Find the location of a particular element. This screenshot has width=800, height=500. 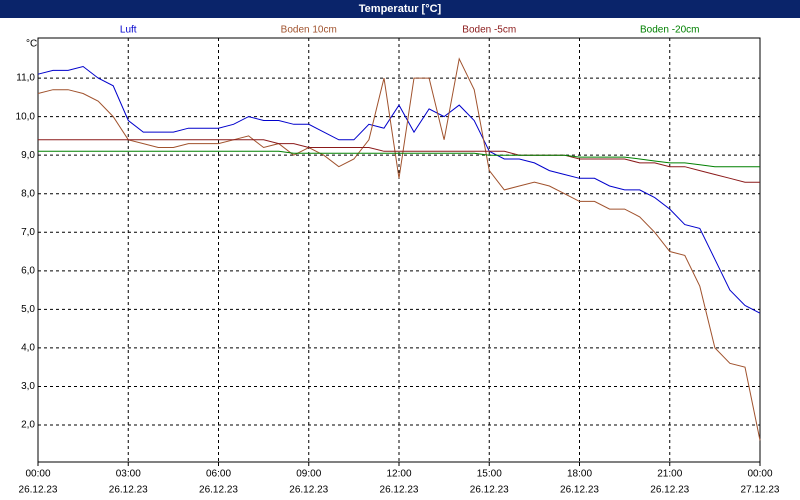

chart-title: Temperatur [°C] is located at coordinates (400, 9).